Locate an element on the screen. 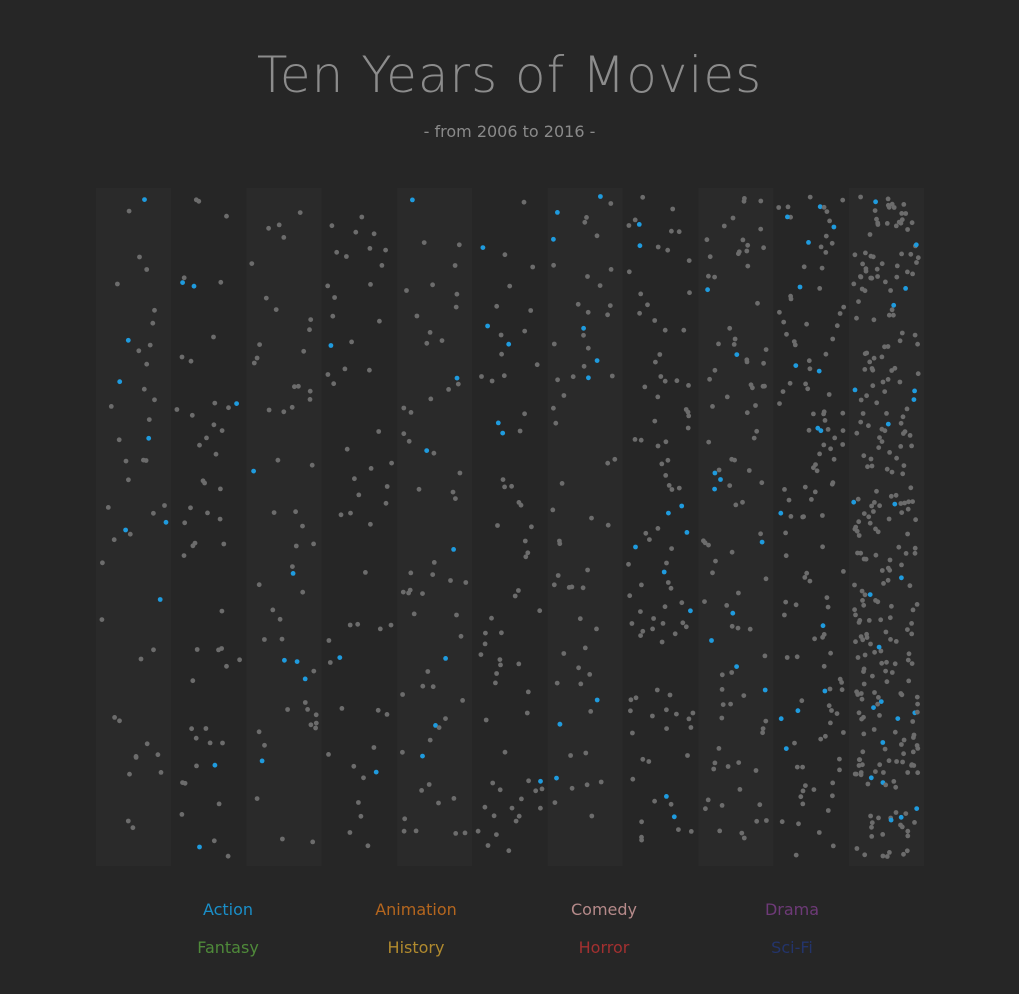 The image size is (1019, 994). legend-item-scifi: Sci-Fi is located at coordinates (792, 947).